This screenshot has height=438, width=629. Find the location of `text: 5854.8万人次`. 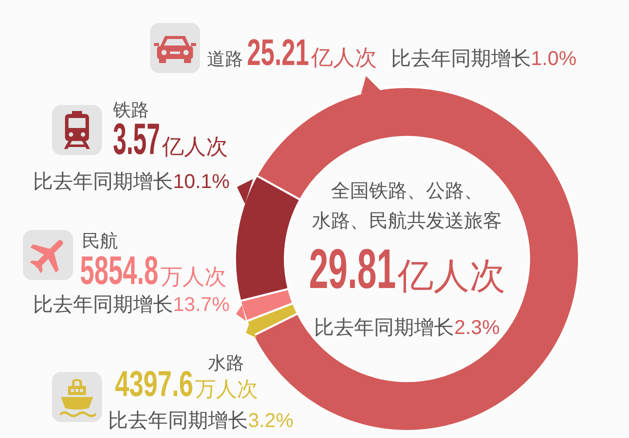

text: 5854.8万人次 is located at coordinates (153, 271).